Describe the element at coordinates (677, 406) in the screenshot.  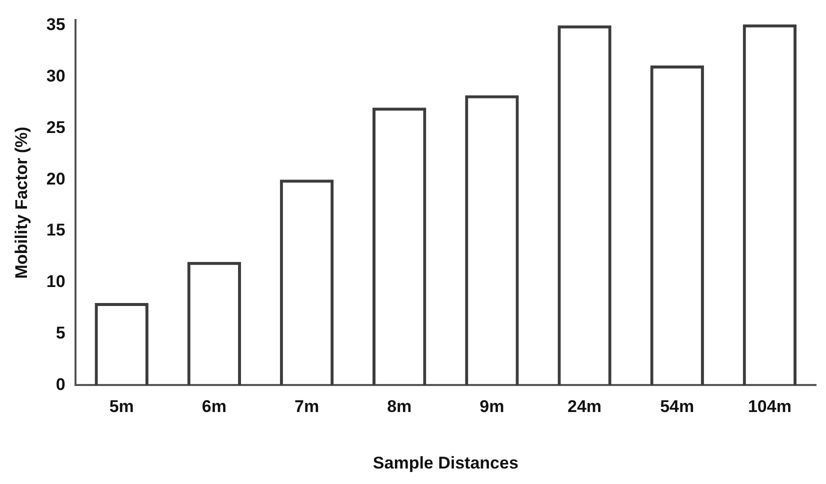
I see `x-tick-label: 54m` at that location.